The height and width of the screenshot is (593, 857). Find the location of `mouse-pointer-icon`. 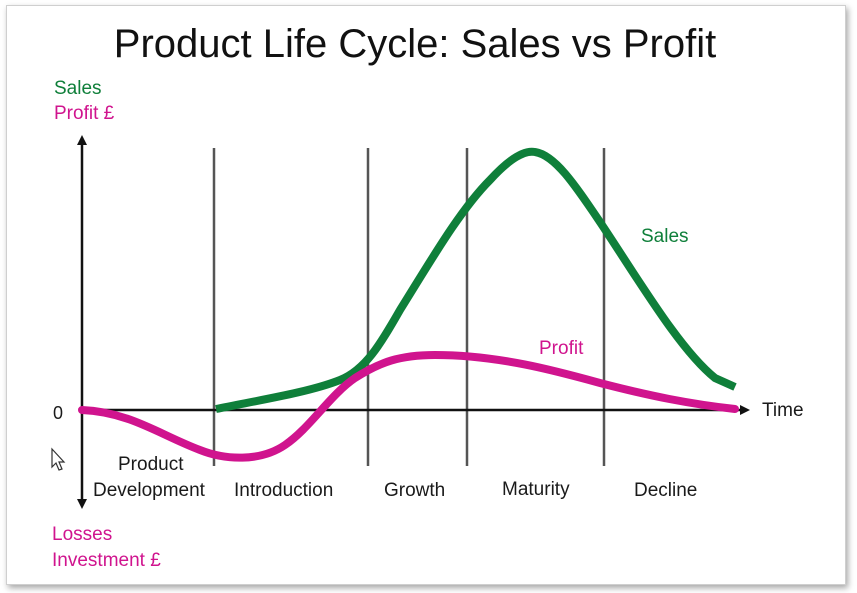

mouse-pointer-icon is located at coordinates (58, 459).